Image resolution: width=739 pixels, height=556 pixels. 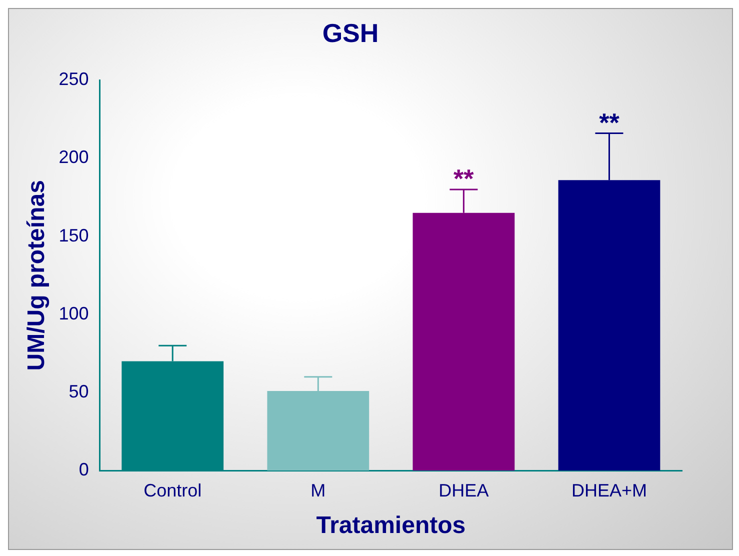 I want to click on y-tick-label: 50, so click(x=78, y=391).